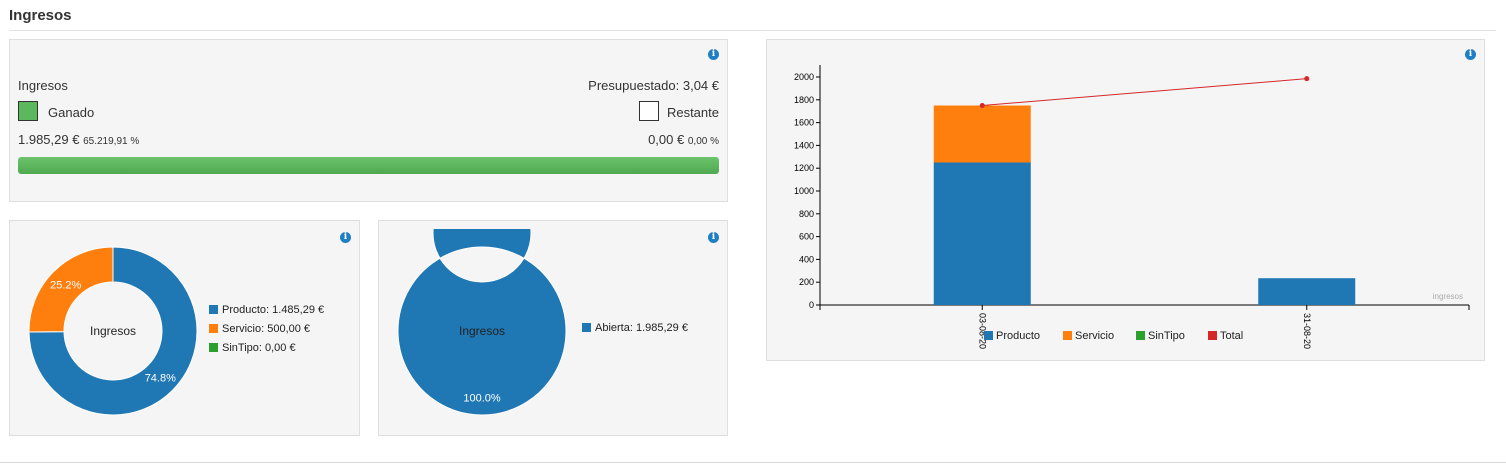 The image size is (1506, 464). What do you see at coordinates (71, 112) in the screenshot?
I see `earned-label: Ganado` at bounding box center [71, 112].